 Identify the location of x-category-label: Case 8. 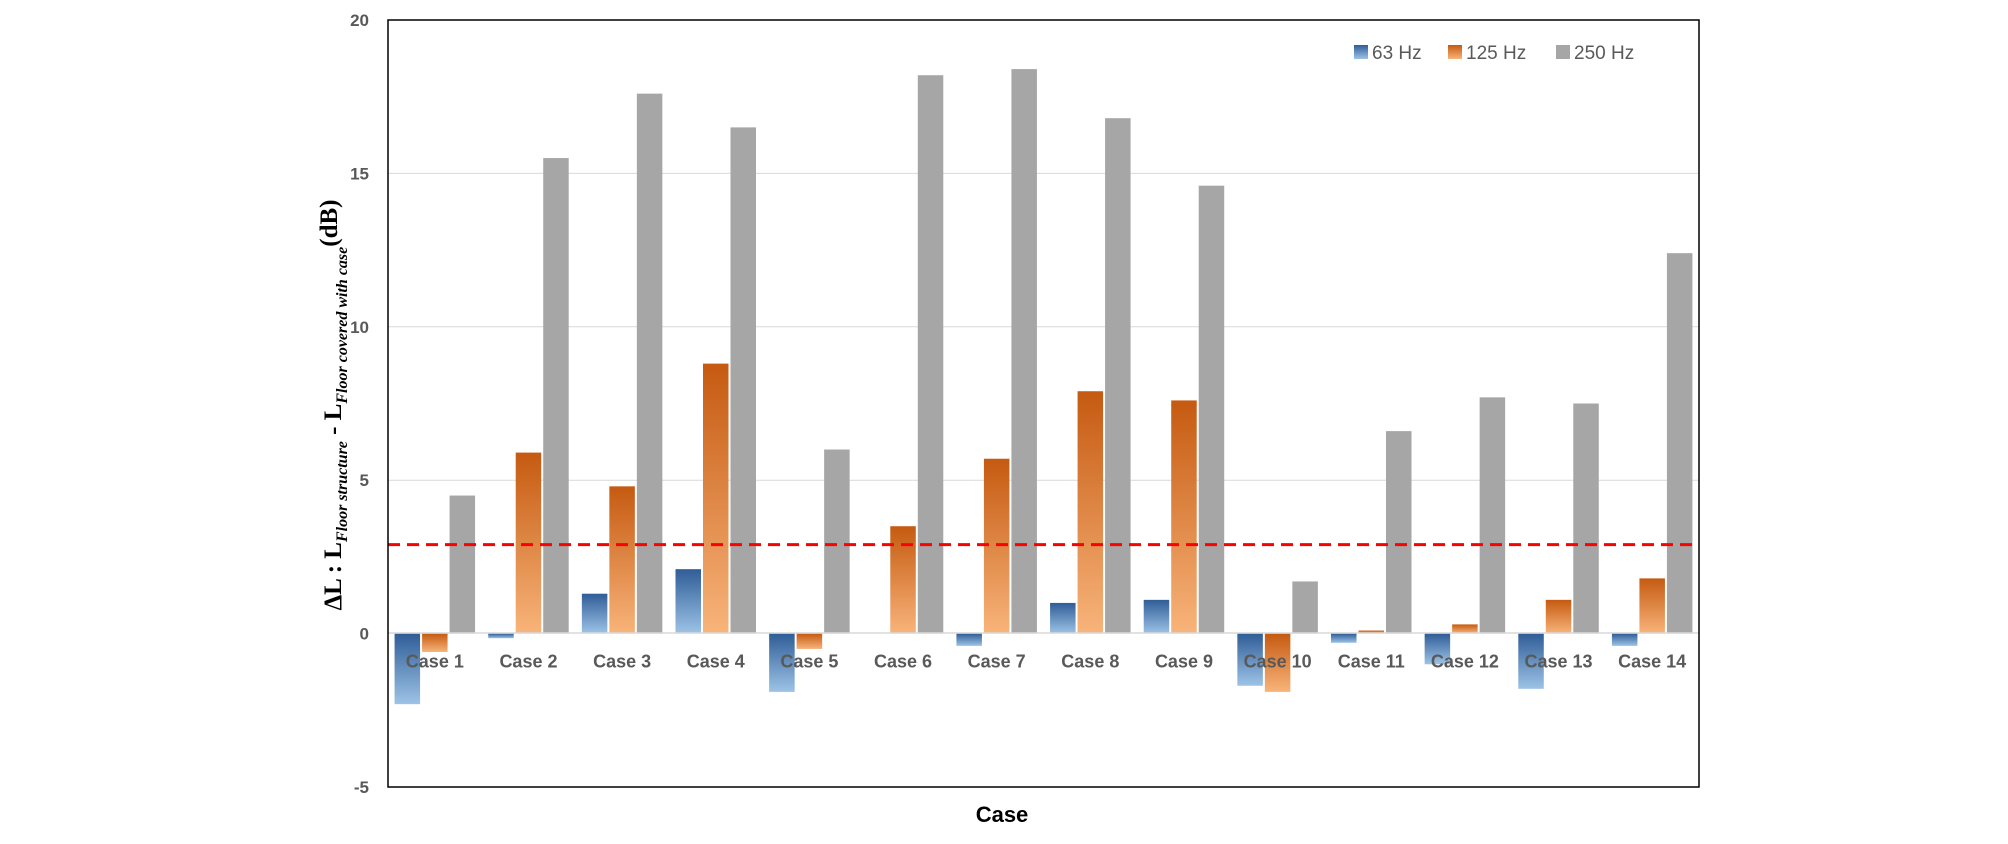
(1090, 662).